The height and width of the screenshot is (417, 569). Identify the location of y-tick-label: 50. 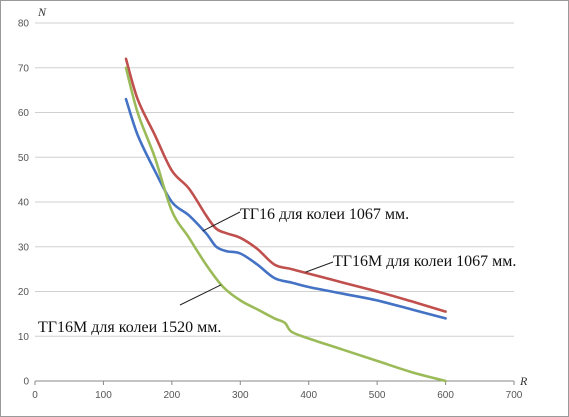
(24, 158).